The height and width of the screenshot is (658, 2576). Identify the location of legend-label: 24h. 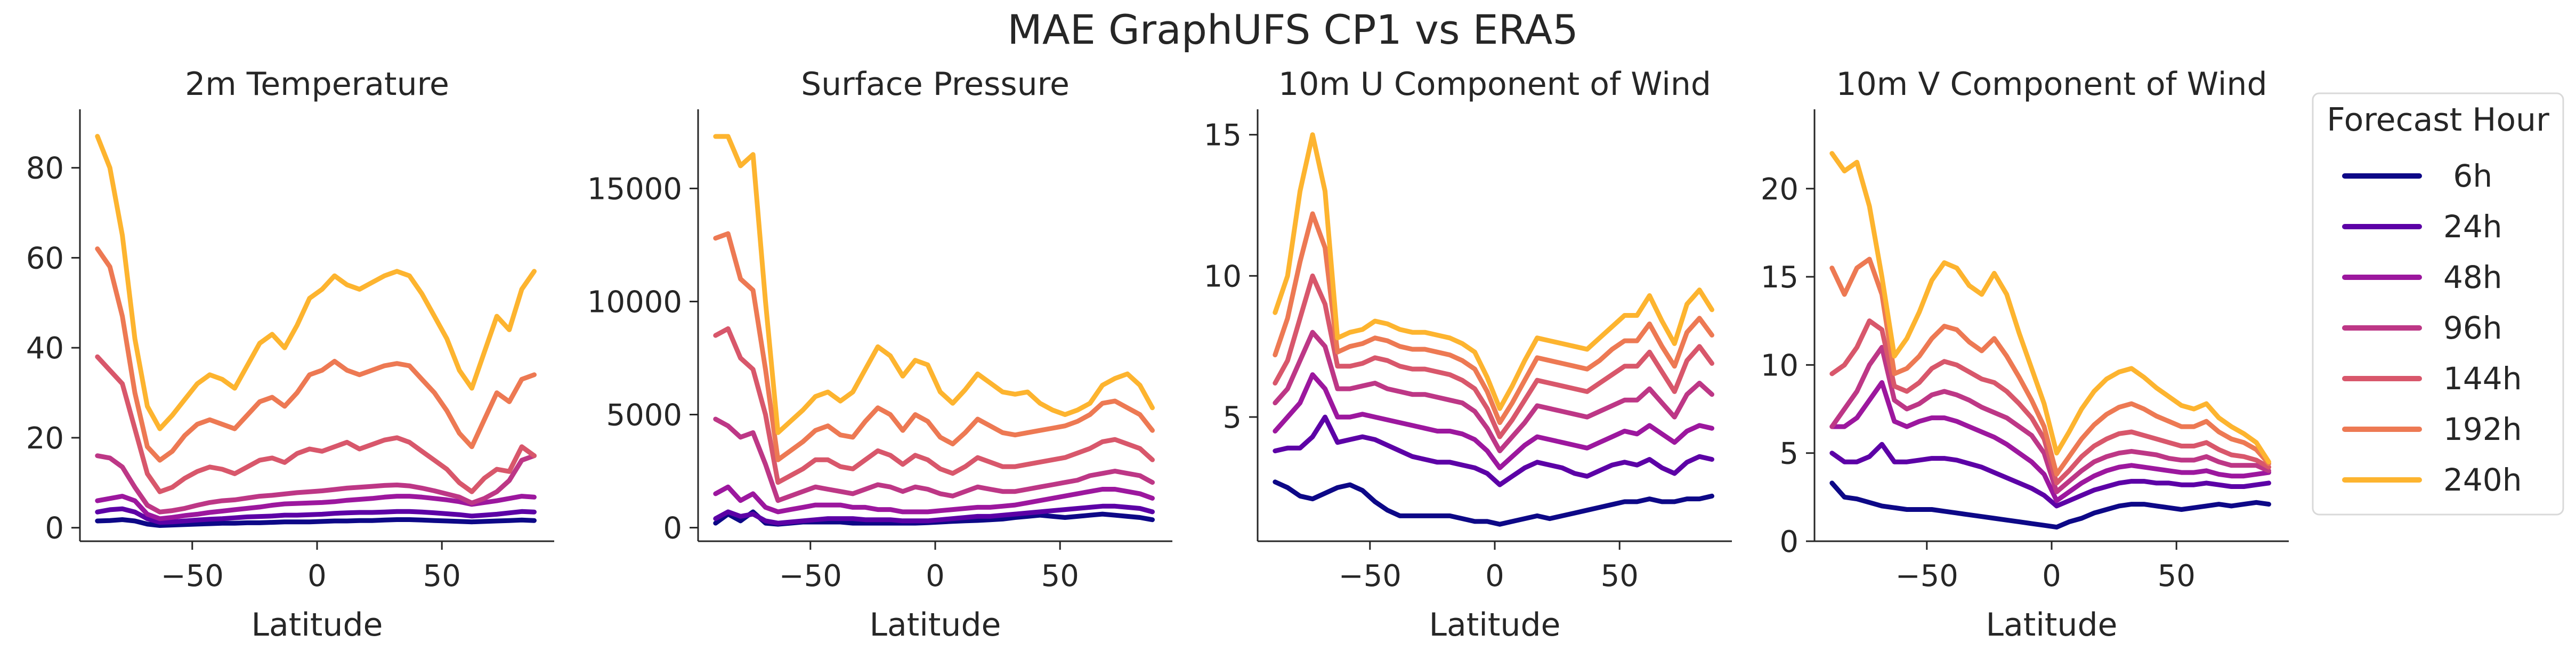
(2472, 226).